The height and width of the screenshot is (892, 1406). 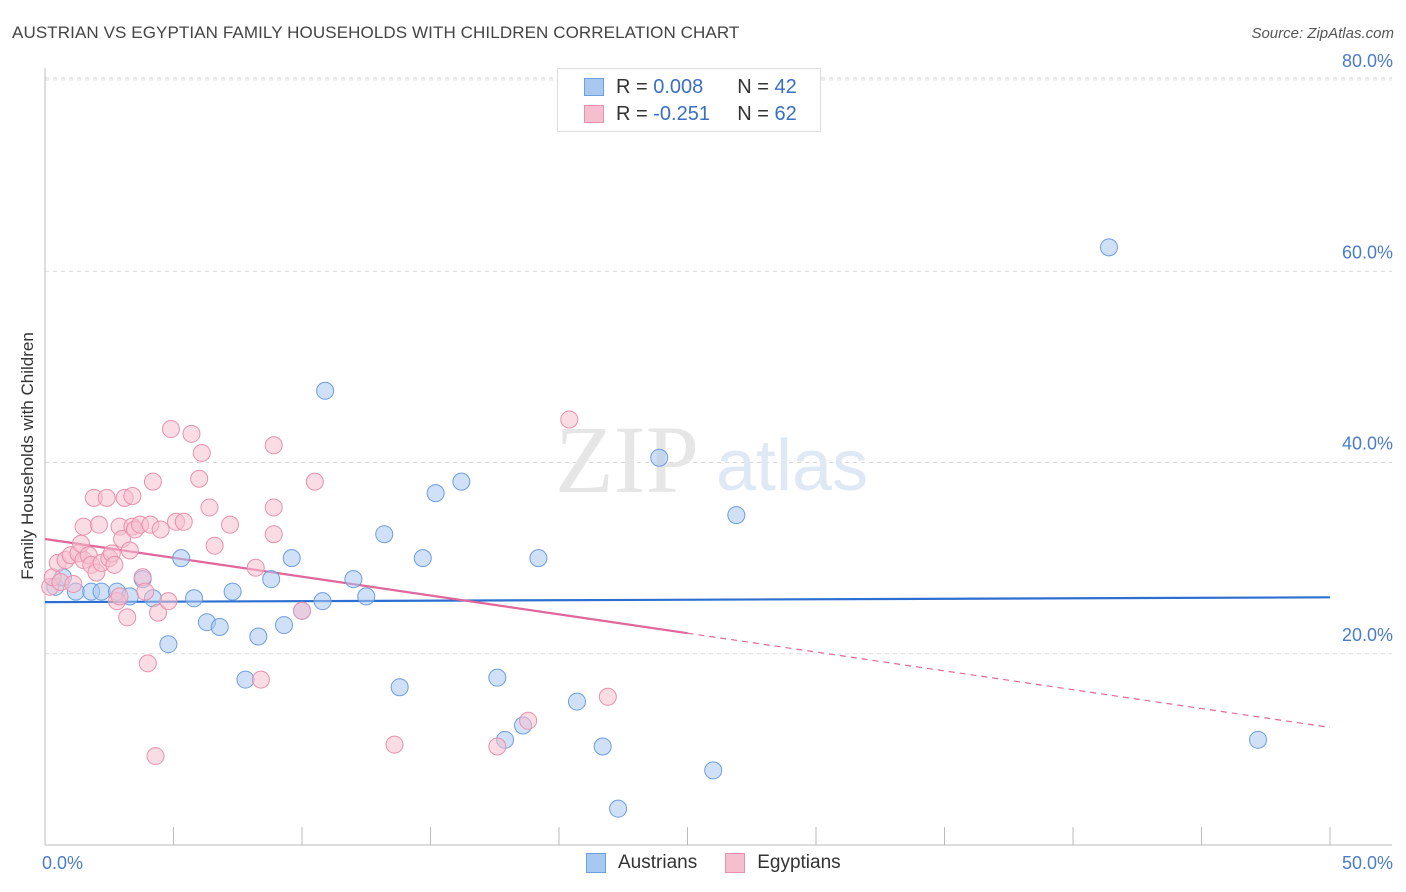 I want to click on legend-label-austrians: Austrians, so click(x=658, y=862).